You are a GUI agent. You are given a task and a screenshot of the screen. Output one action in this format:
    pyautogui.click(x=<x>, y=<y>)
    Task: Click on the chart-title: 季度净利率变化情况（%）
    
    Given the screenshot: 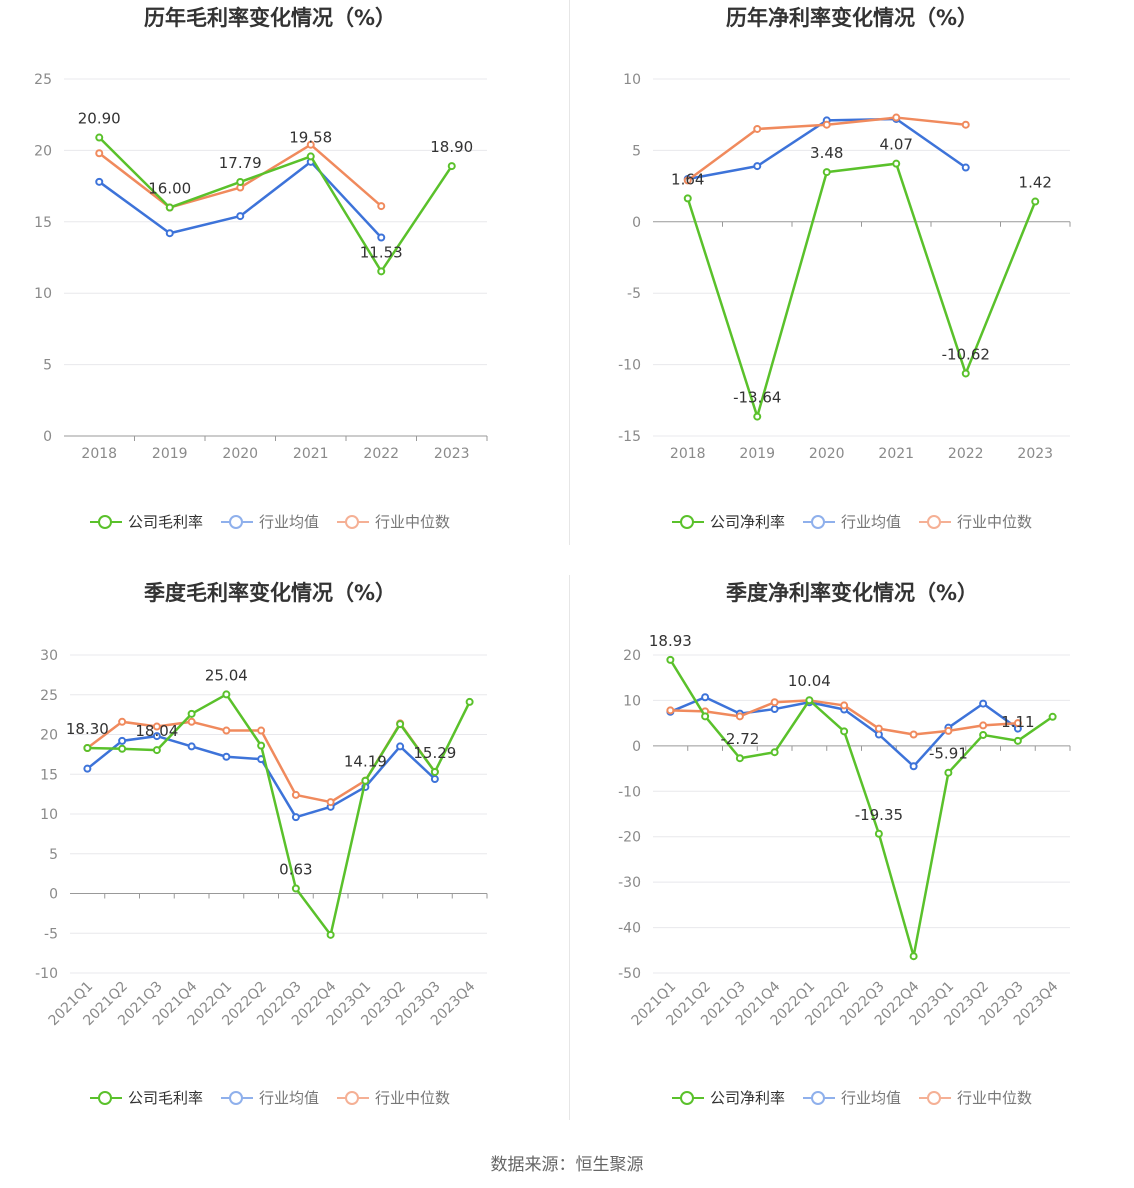 What is the action you would take?
    pyautogui.click(x=852, y=593)
    